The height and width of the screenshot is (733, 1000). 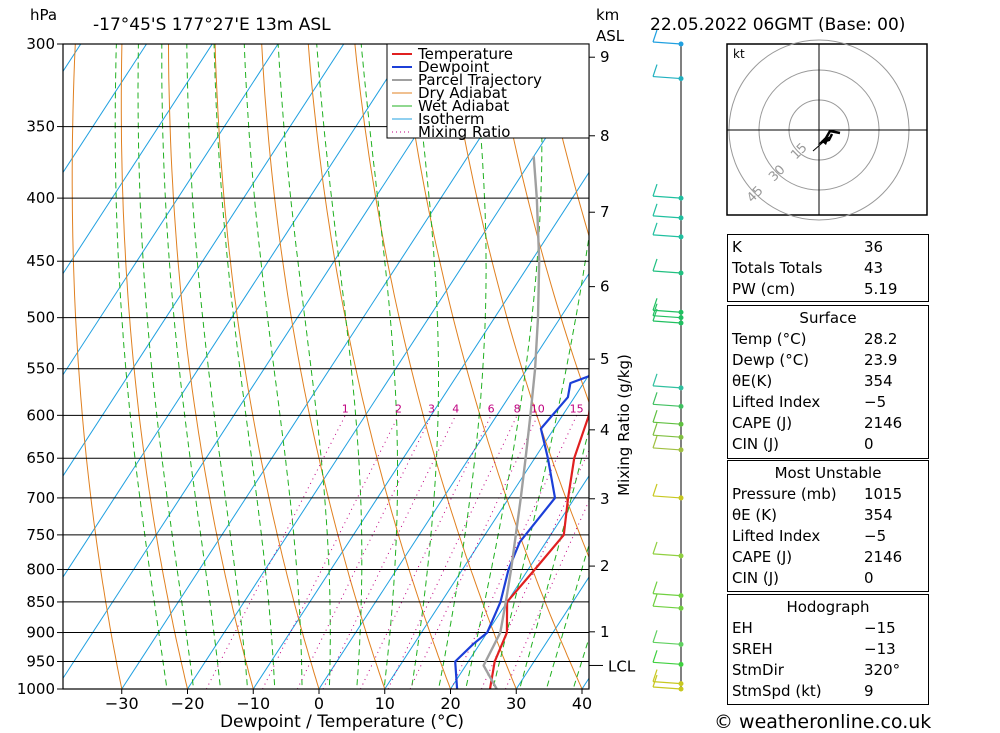 I want to click on dewpoint-profile, so click(x=521, y=366).